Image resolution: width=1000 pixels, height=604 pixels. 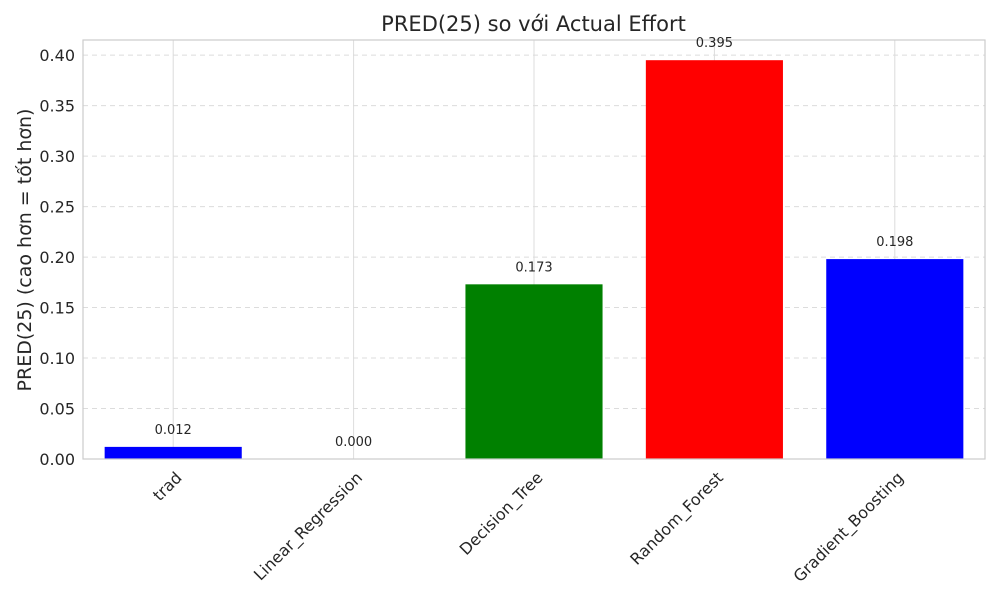 I want to click on chart-title: PRED(25) so với Actual Effort, so click(x=533, y=24).